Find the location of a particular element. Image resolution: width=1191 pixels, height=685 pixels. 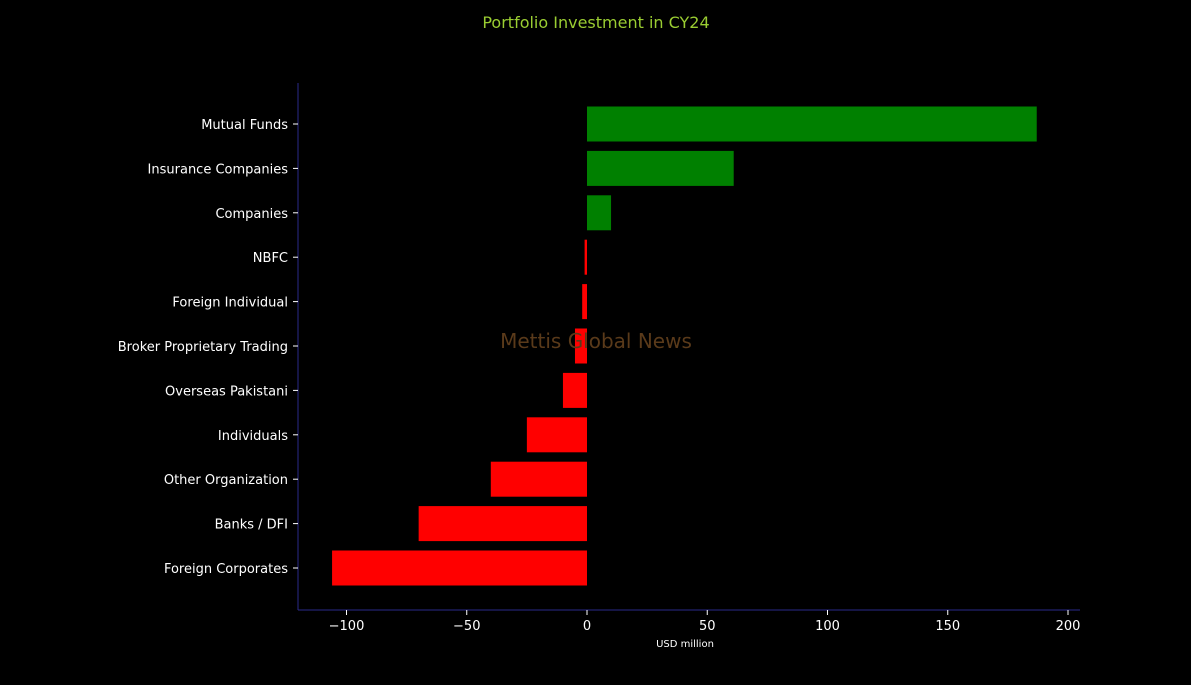

x-tick-label: 150 is located at coordinates (947, 626).